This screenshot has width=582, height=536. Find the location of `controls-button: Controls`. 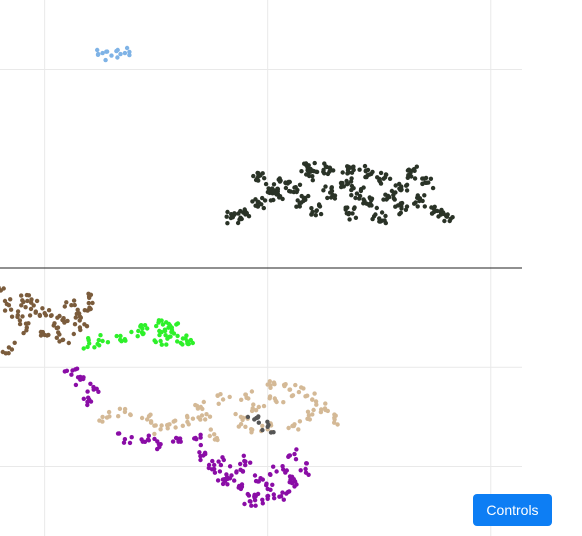

controls-button: Controls is located at coordinates (512, 510).